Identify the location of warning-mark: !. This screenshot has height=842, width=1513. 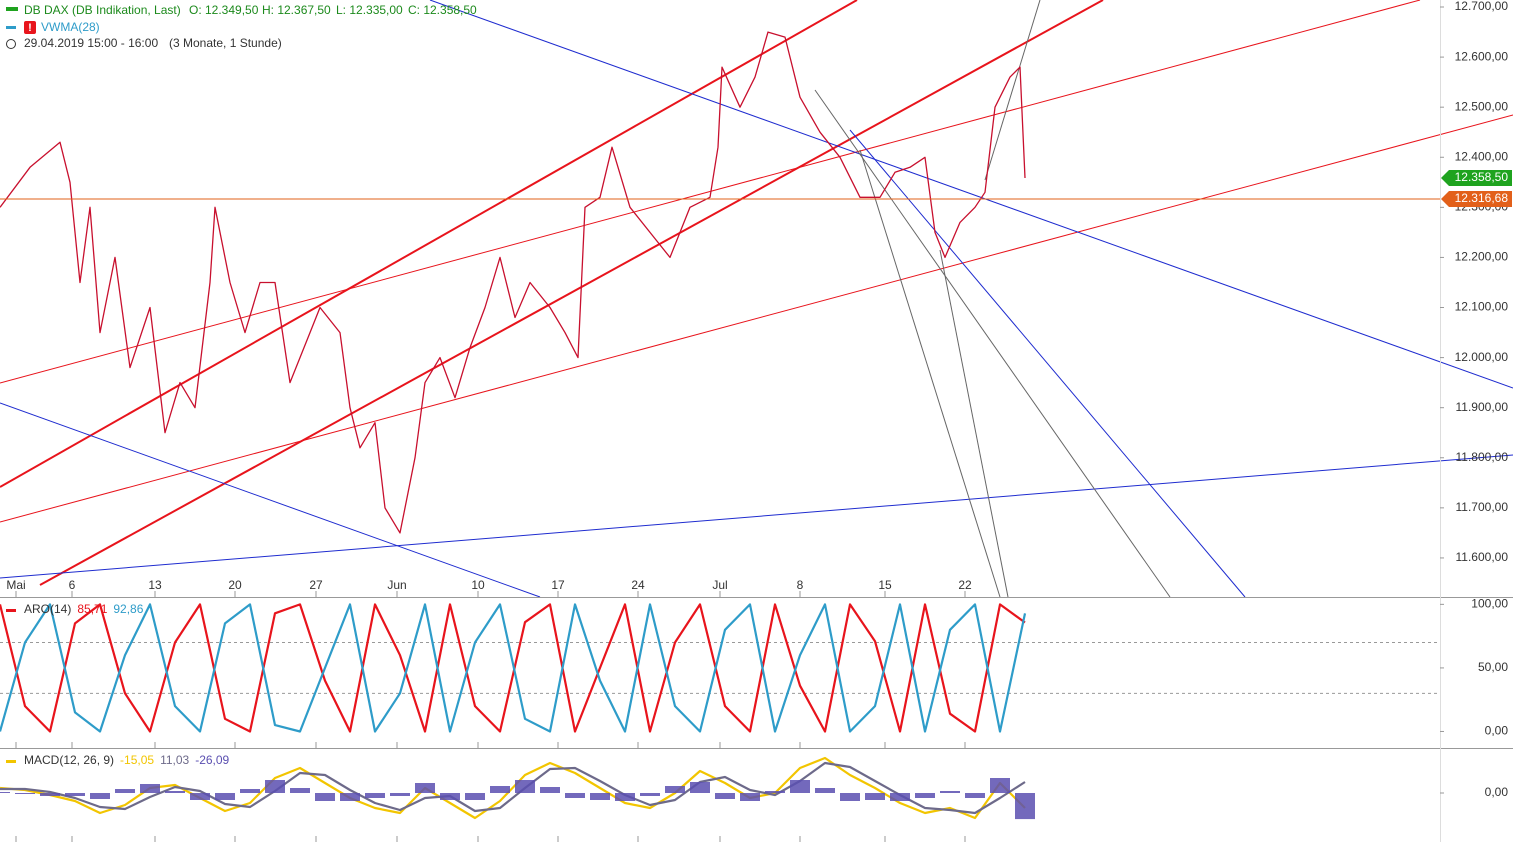
(30, 28).